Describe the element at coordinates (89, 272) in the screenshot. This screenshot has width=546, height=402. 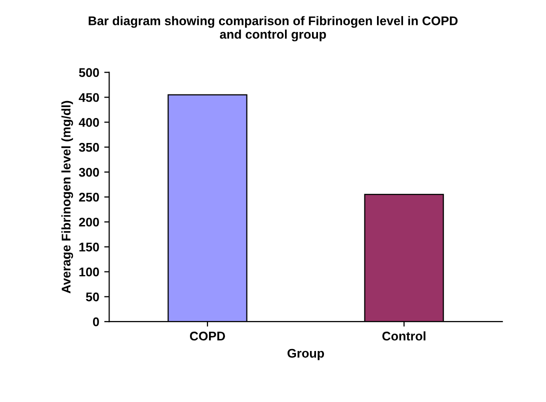
I see `y-tick-label: 100` at that location.